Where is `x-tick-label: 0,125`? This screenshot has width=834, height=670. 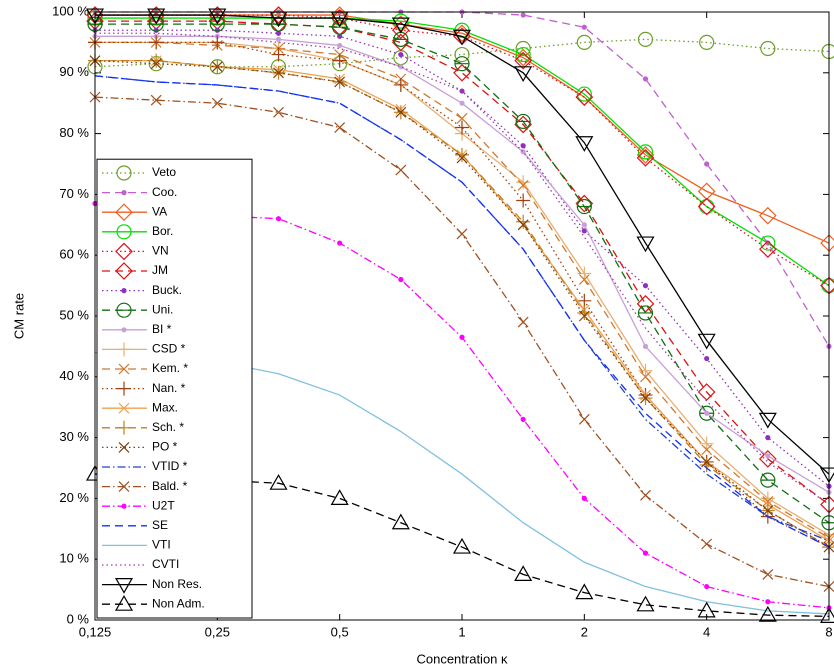
x-tick-label: 0,125 is located at coordinates (95, 631).